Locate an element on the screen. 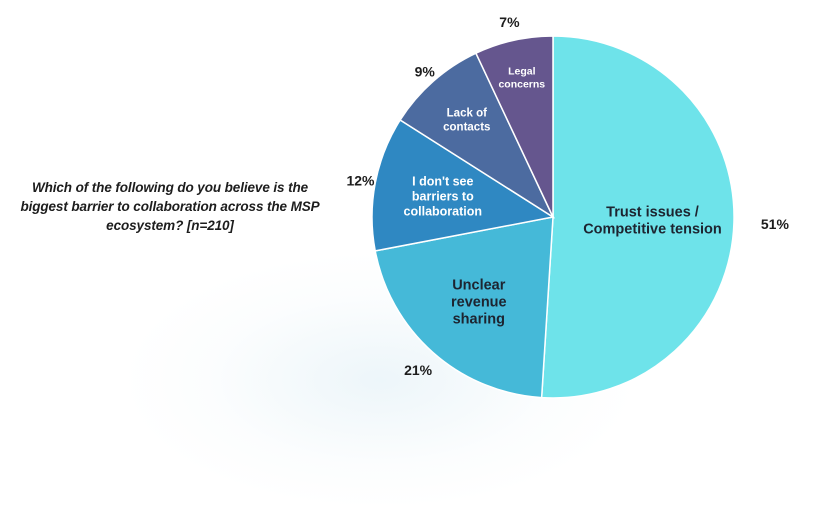  slice-label-line: Legal is located at coordinates (522, 72).